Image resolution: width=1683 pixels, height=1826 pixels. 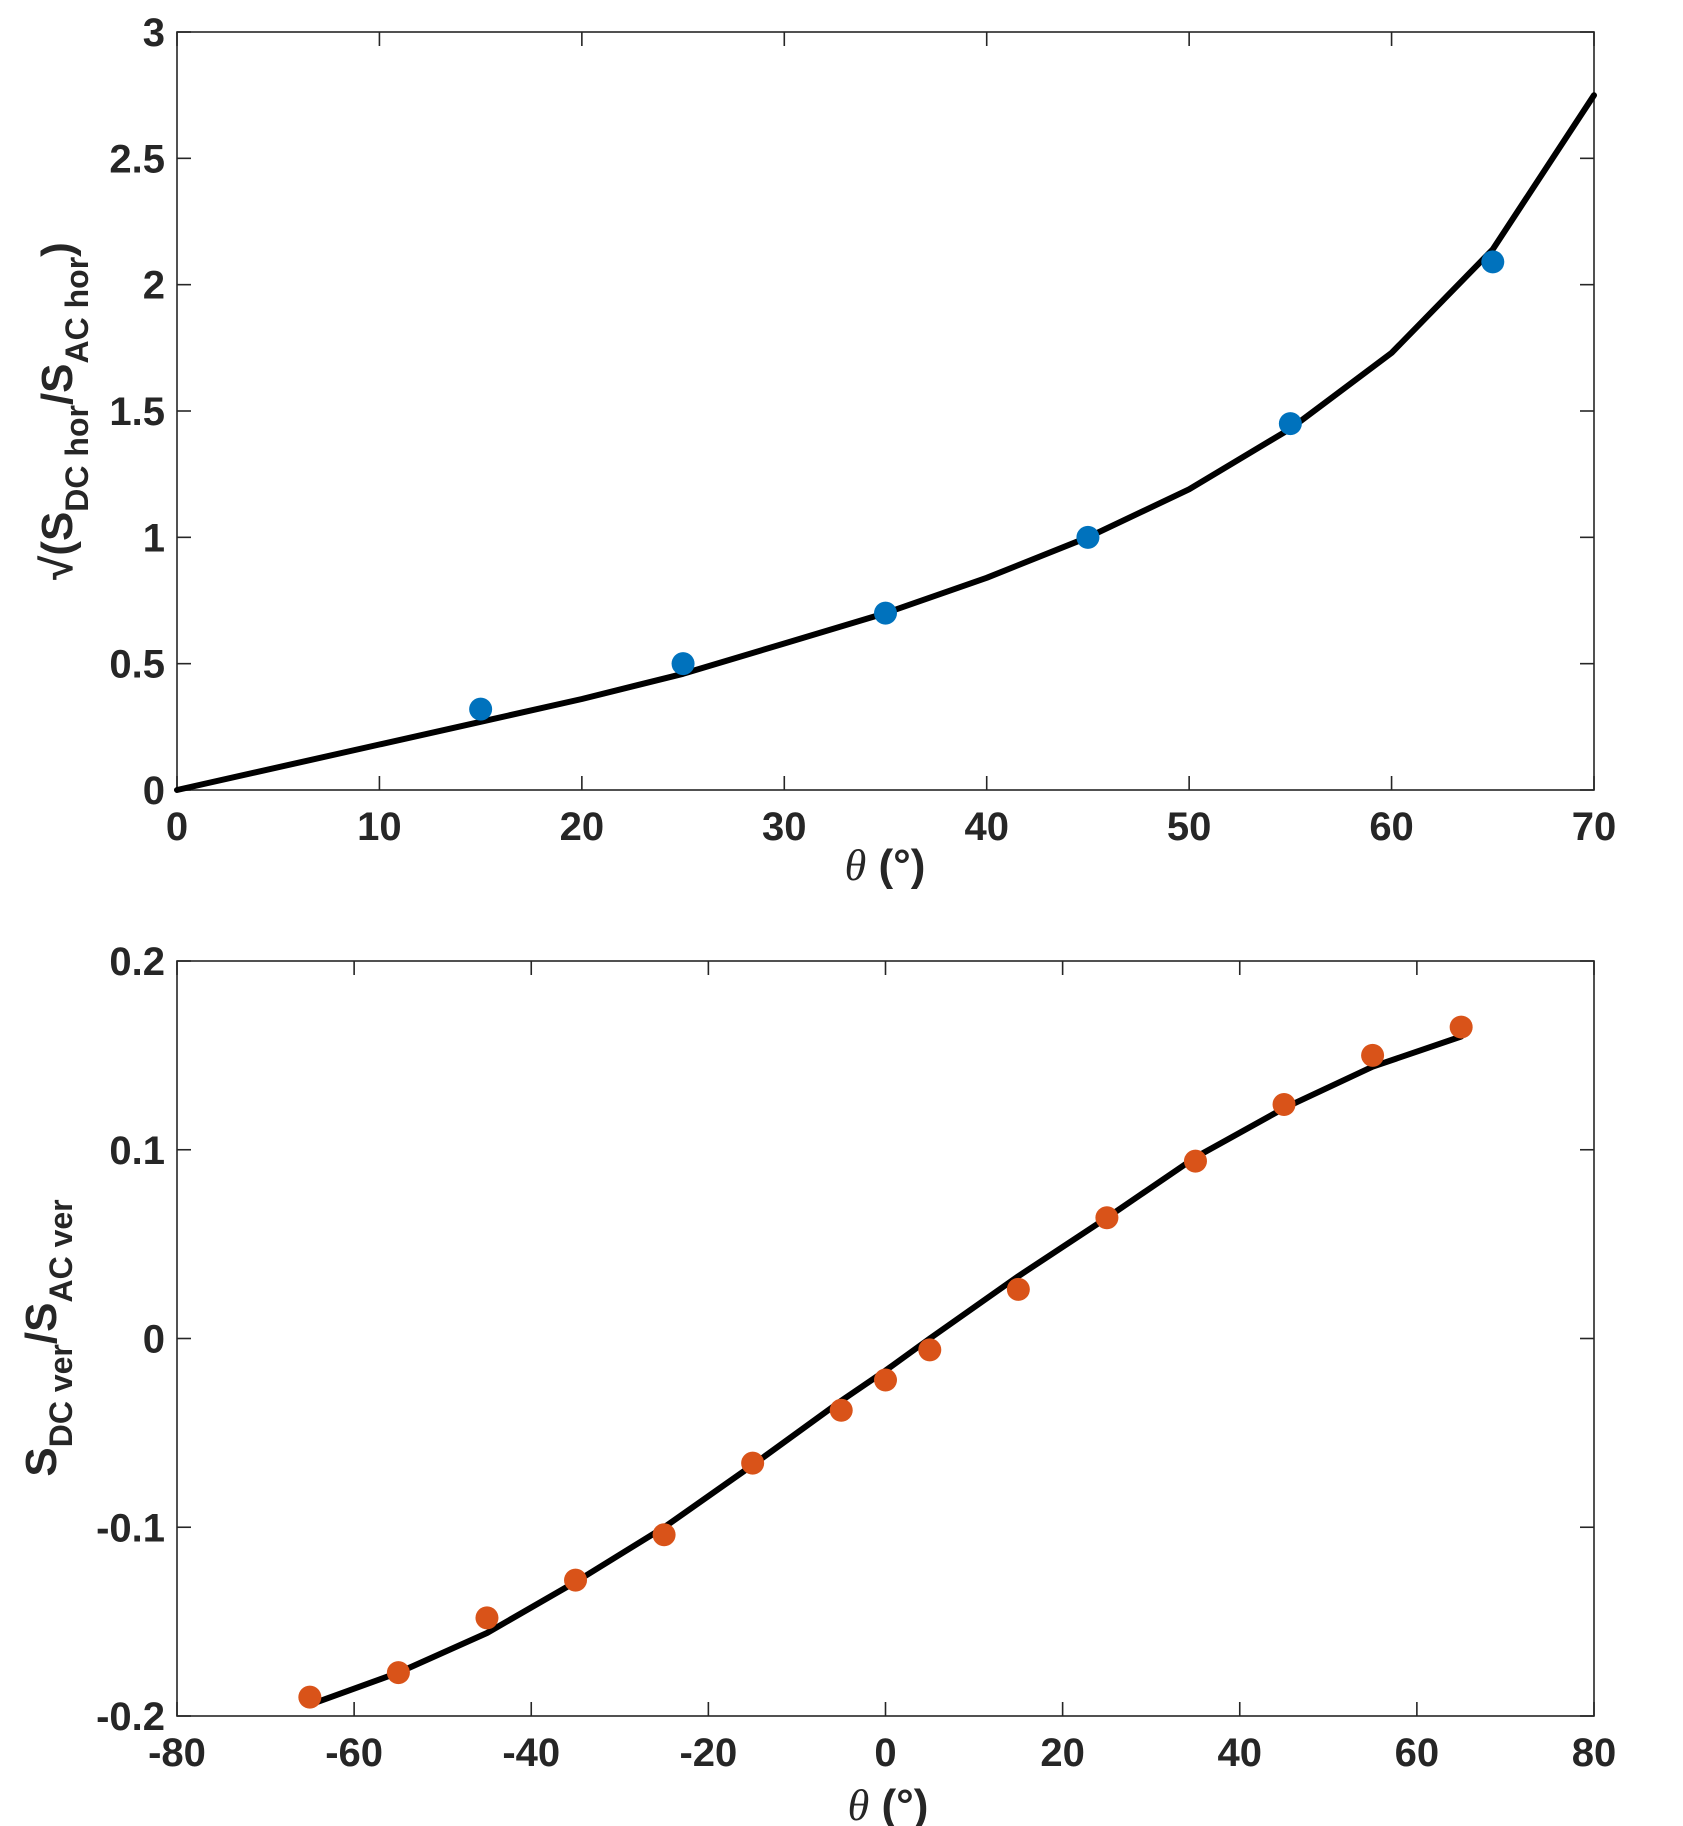 I want to click on bottom-y-tick-label: 0.2, so click(x=137, y=962).